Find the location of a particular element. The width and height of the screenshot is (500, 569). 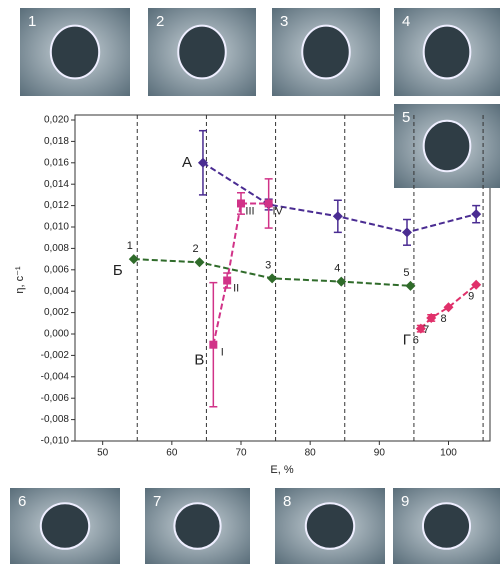

photo-label: 3 is located at coordinates (284, 21).